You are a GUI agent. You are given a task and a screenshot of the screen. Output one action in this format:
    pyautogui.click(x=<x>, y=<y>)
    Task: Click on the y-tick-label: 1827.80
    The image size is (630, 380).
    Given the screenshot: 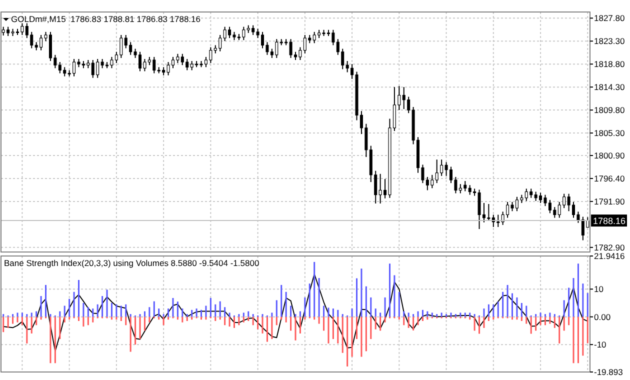 What is the action you would take?
    pyautogui.click(x=609, y=18)
    